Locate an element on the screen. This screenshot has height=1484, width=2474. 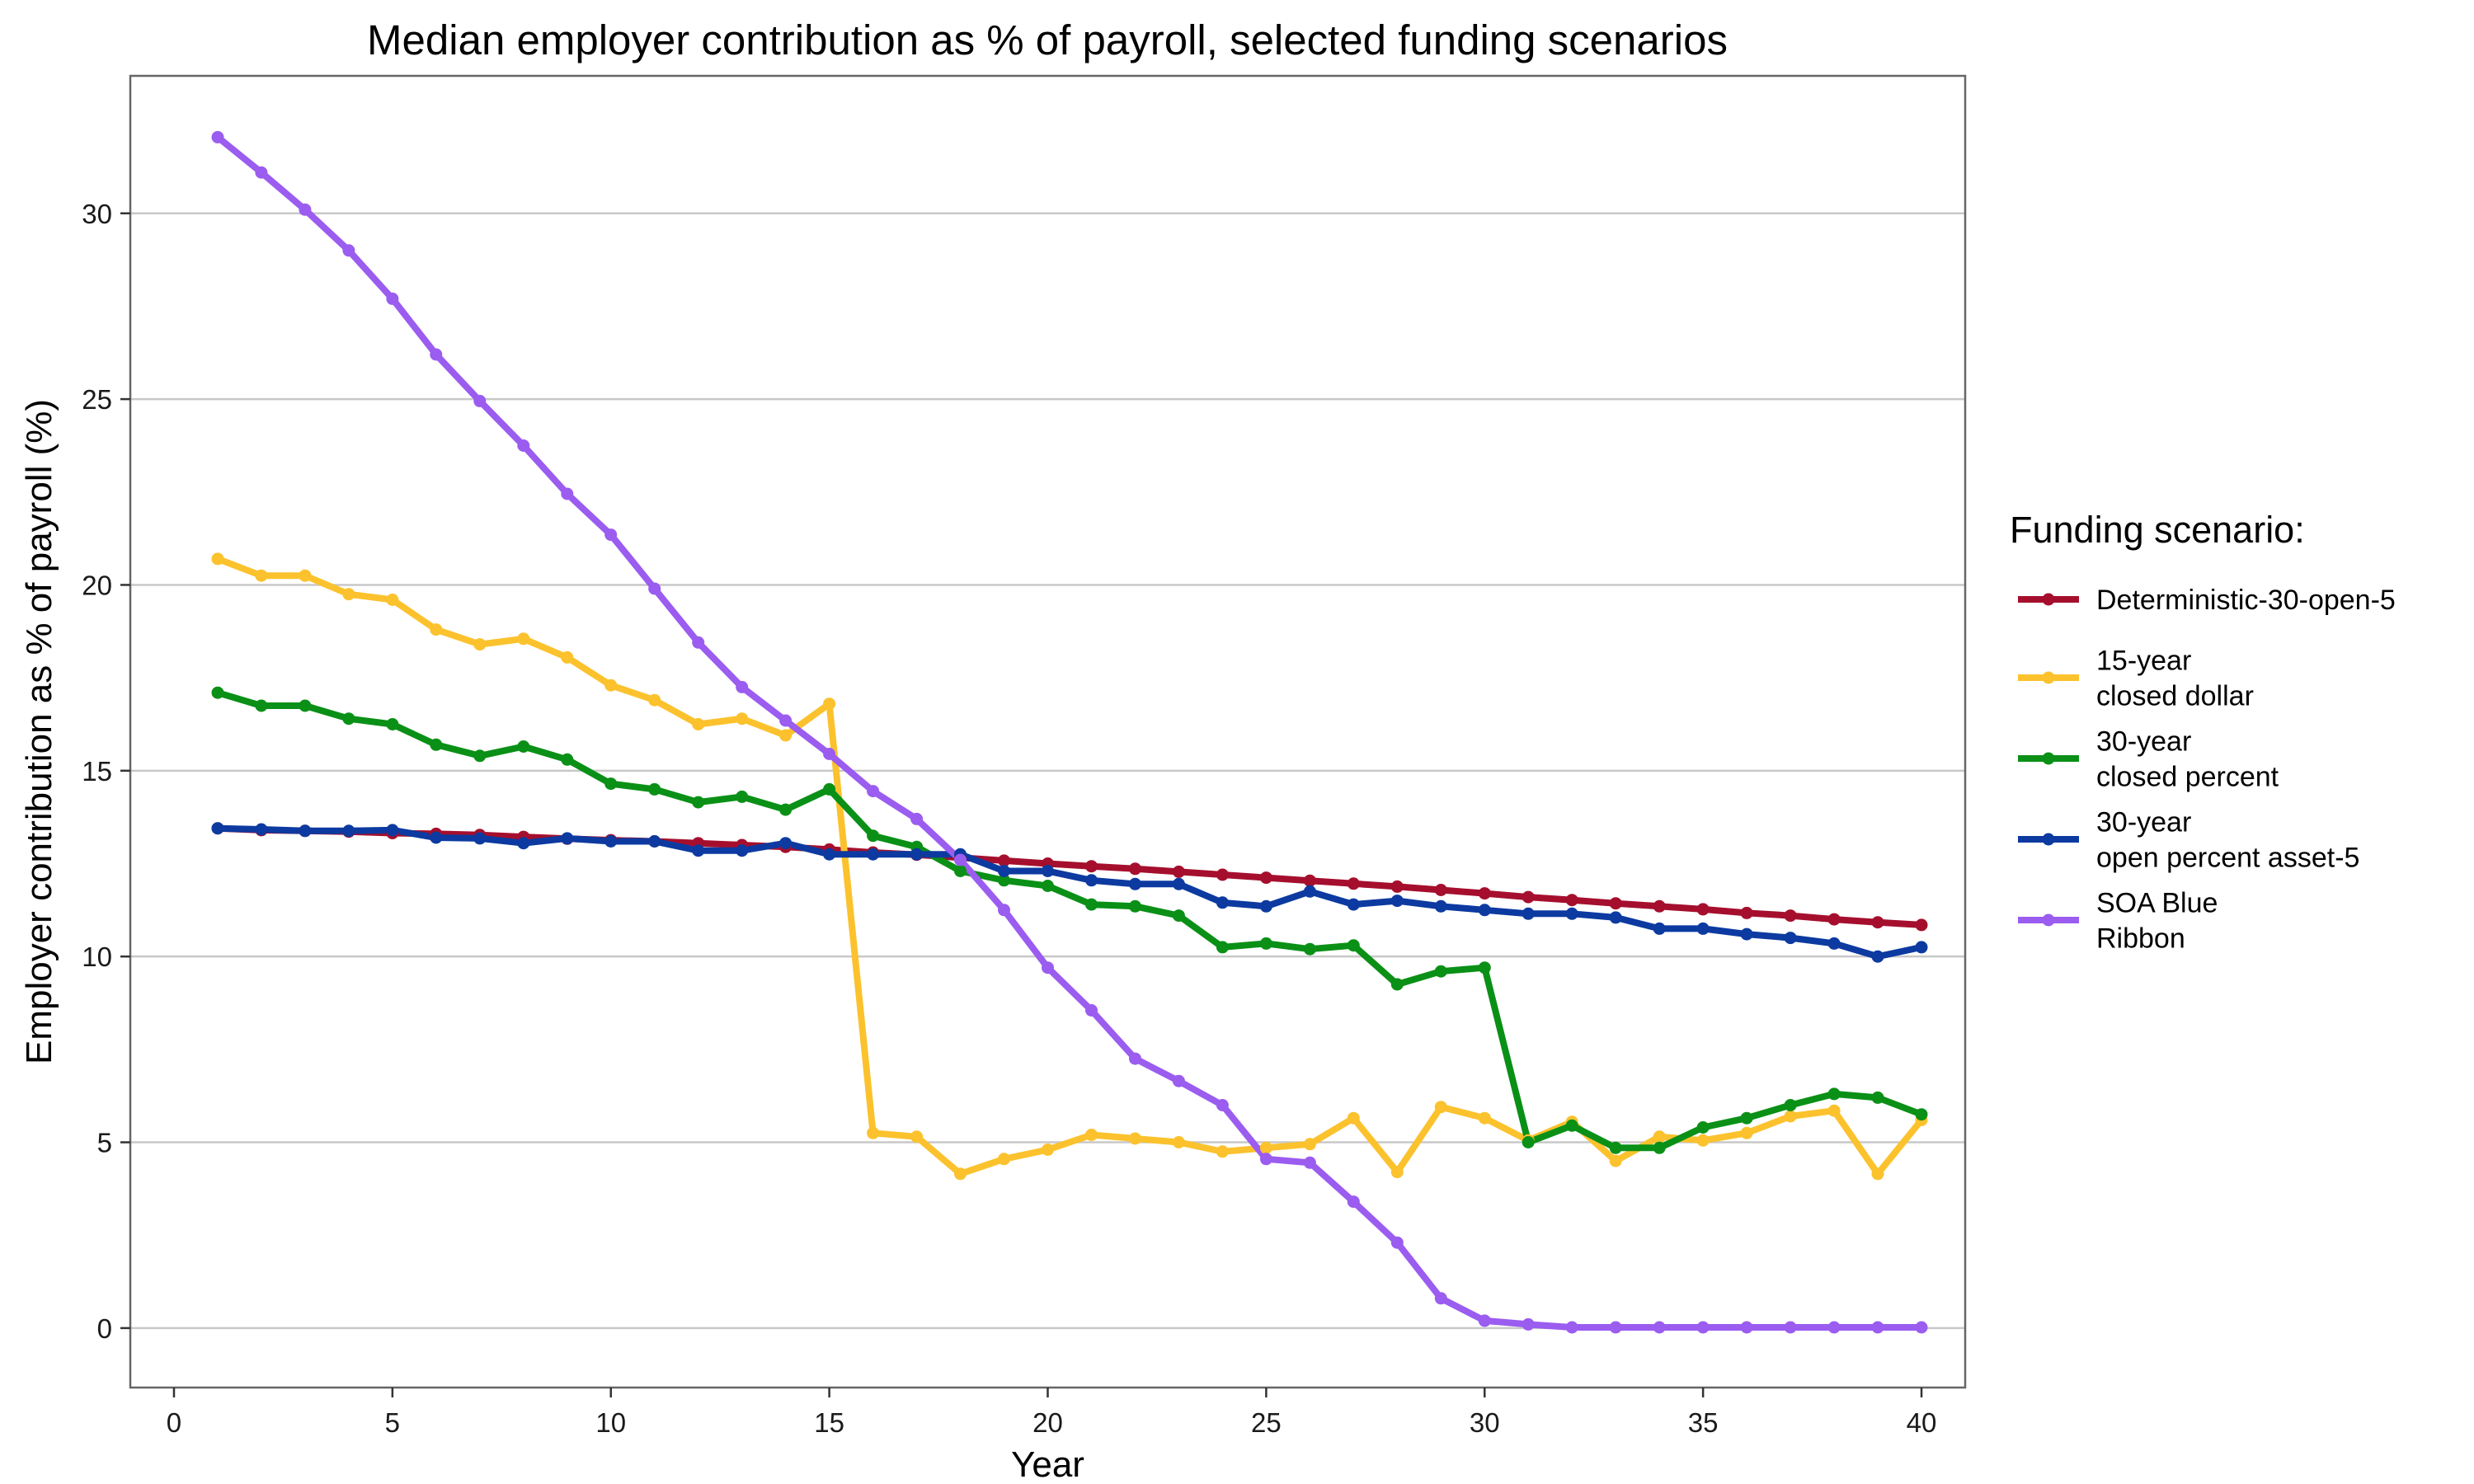
x-axis-title: Year is located at coordinates (1047, 1464).